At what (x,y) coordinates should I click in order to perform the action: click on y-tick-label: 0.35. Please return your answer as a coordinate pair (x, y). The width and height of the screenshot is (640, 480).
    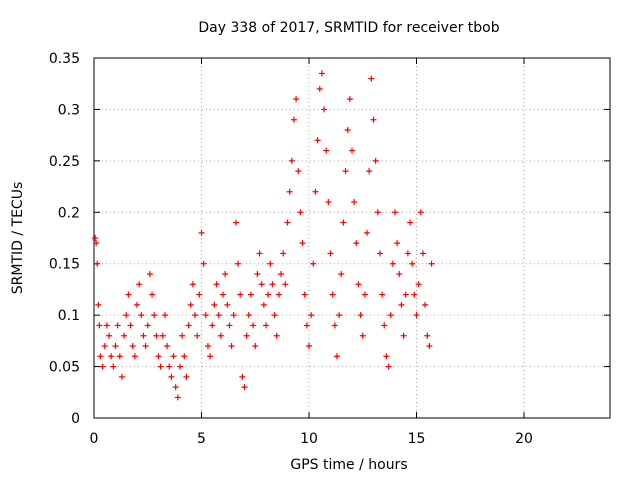
    Looking at the image, I should click on (64, 59).